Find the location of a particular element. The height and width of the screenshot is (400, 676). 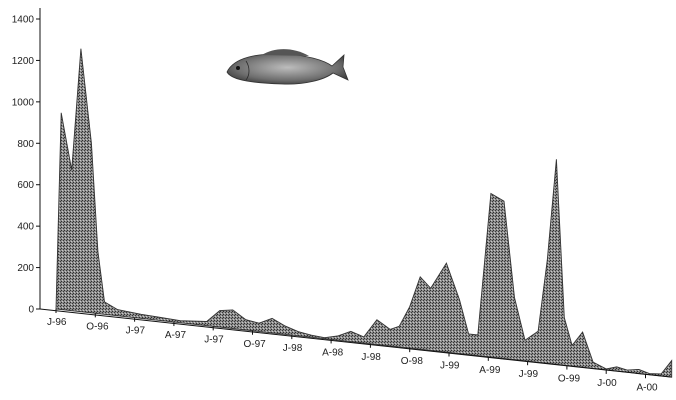

fish-body is located at coordinates (287, 69).